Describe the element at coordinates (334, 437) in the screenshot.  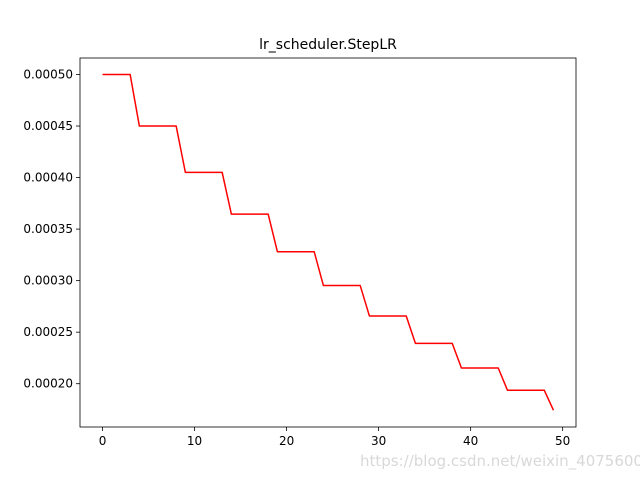
I see `x-axis: 0 10 20 30 40 50` at that location.